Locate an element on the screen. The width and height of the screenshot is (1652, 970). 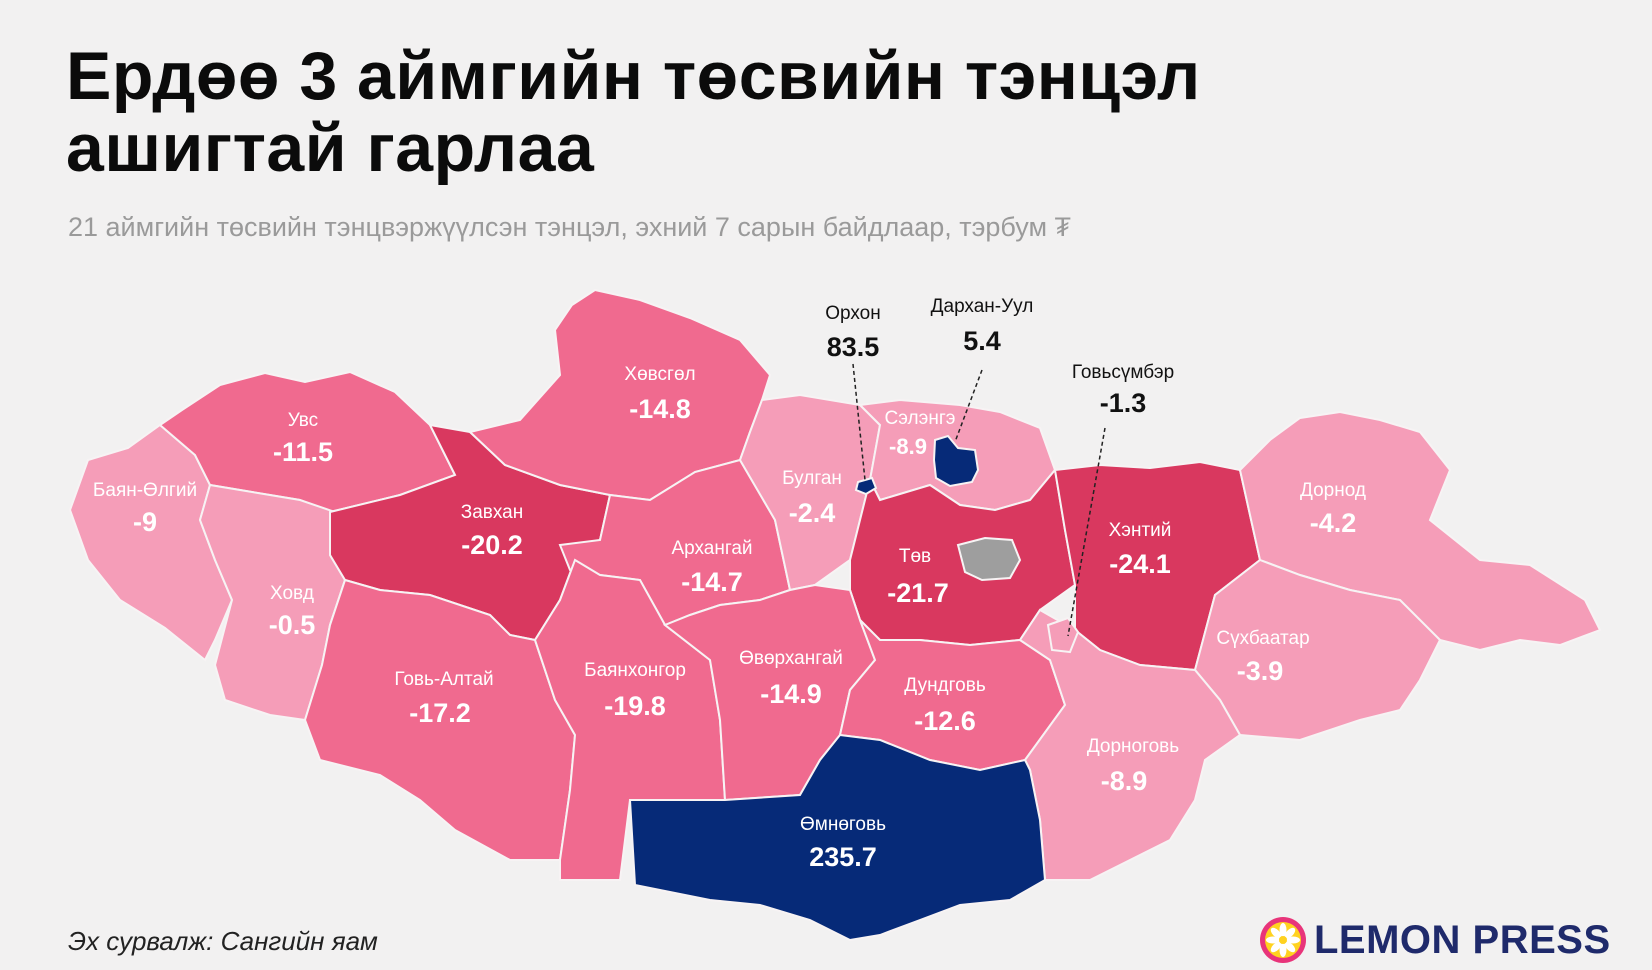
region-orkhon is located at coordinates (866, 486).